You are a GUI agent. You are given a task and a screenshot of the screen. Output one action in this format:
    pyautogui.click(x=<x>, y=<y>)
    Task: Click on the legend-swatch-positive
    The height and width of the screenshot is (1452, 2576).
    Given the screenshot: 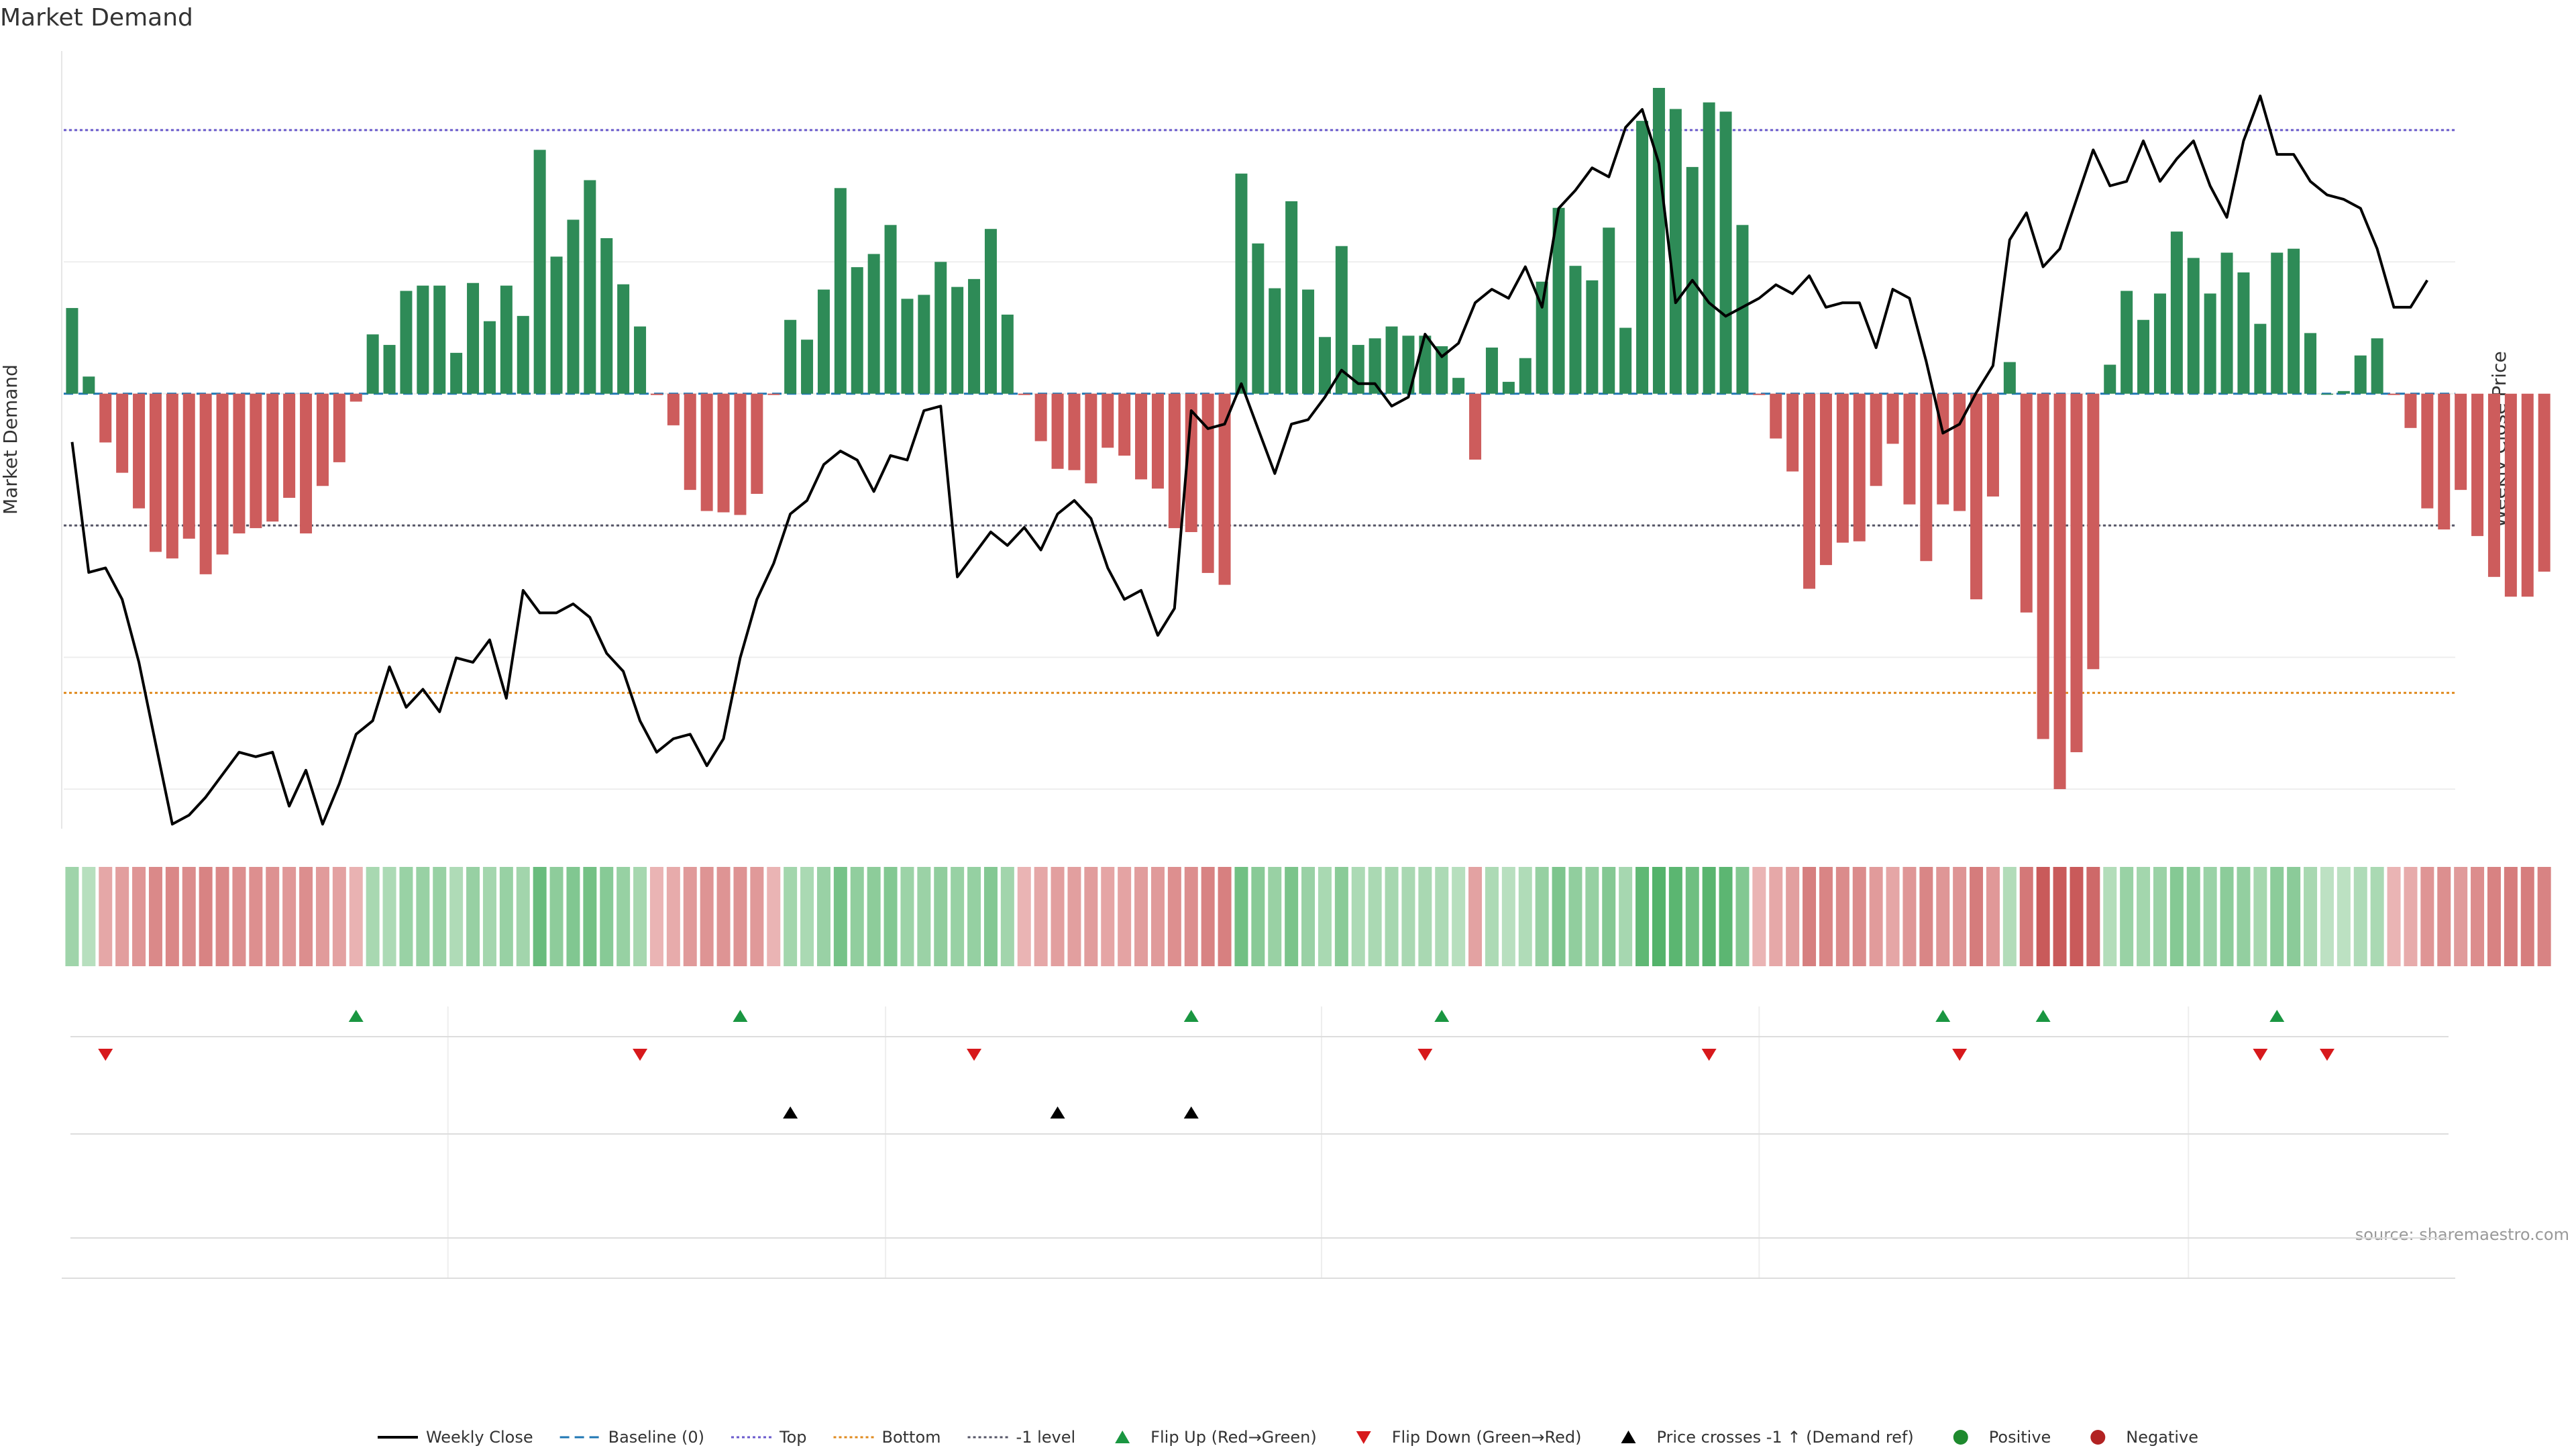 What is the action you would take?
    pyautogui.click(x=1960, y=1438)
    